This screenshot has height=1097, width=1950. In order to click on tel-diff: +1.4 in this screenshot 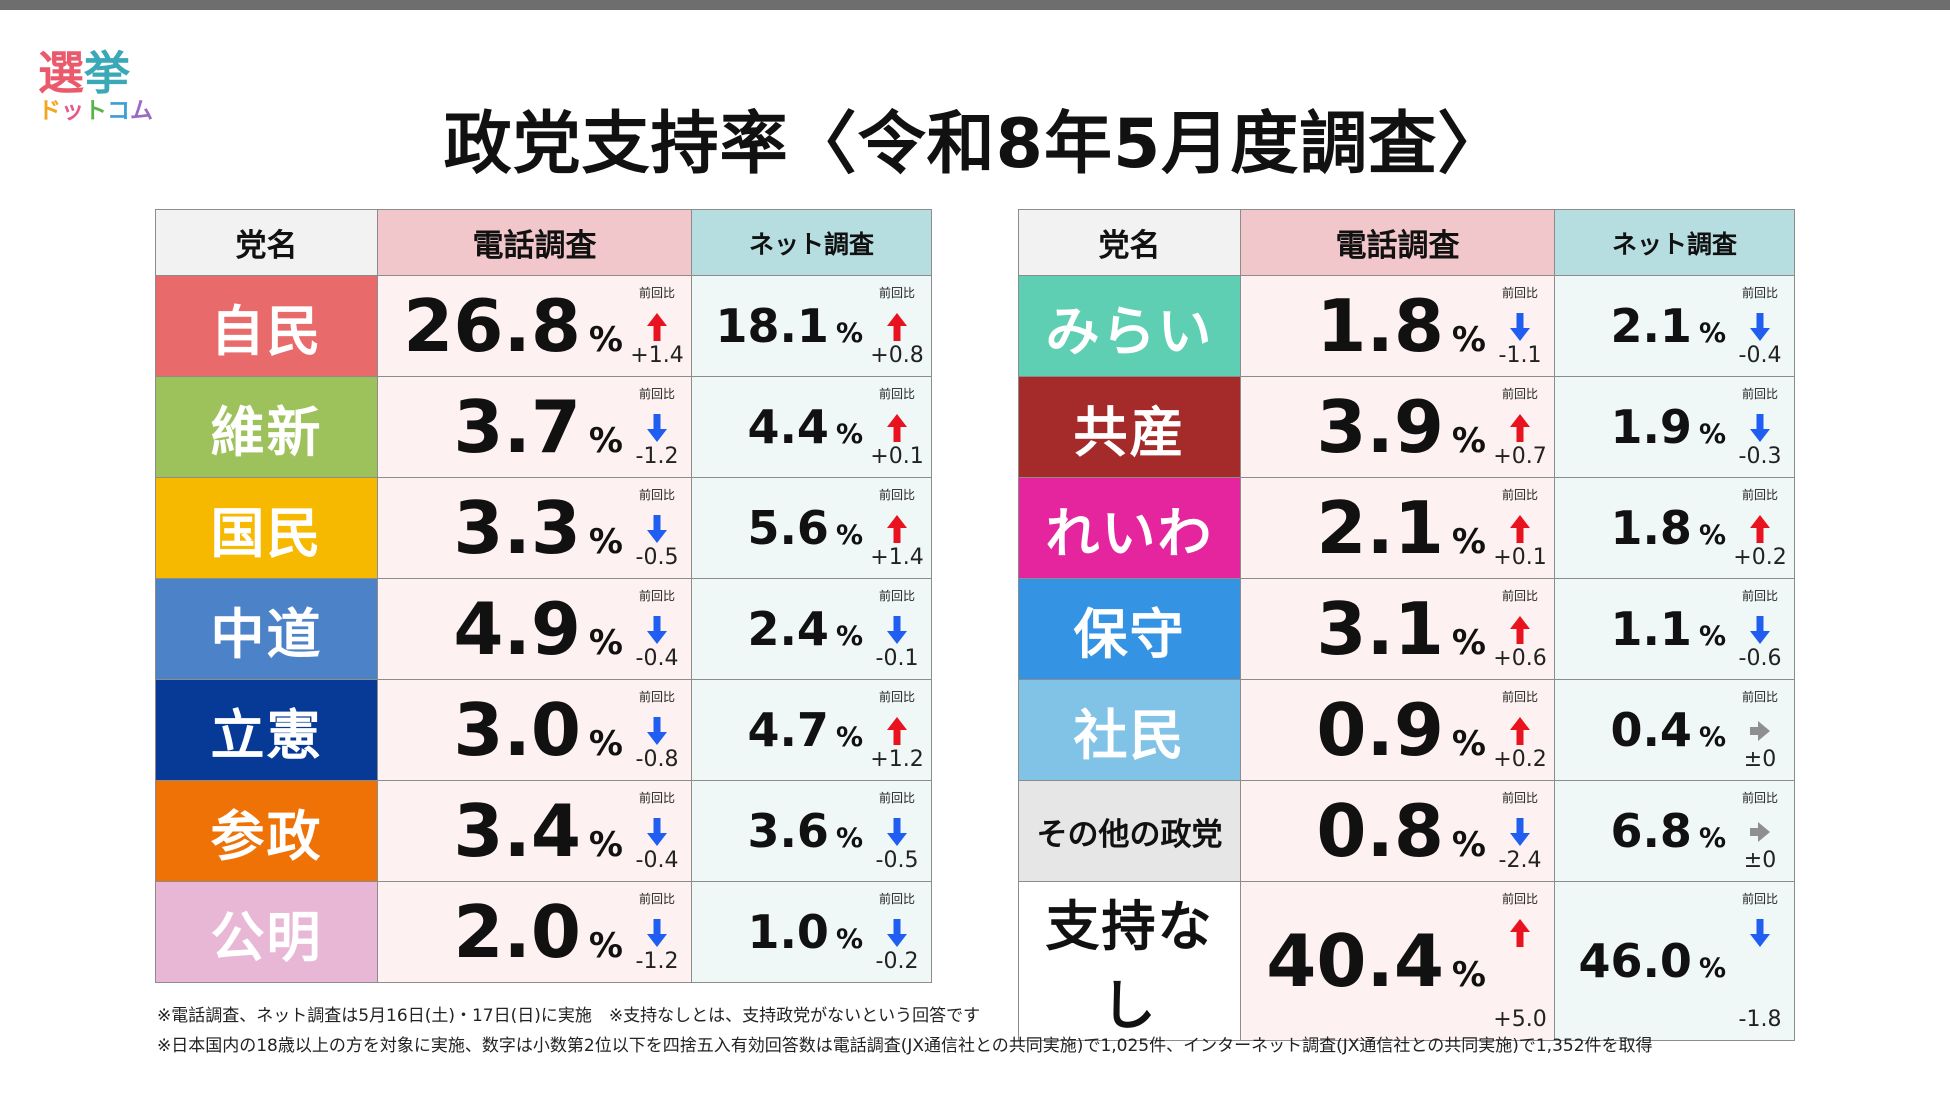, I will do `click(657, 355)`.